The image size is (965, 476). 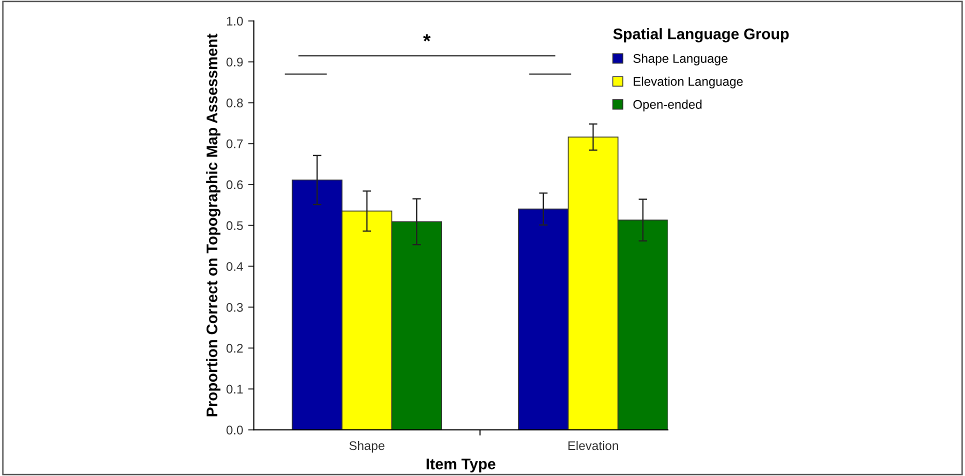 What do you see at coordinates (234, 225) in the screenshot?
I see `y-tick-label: 0.5` at bounding box center [234, 225].